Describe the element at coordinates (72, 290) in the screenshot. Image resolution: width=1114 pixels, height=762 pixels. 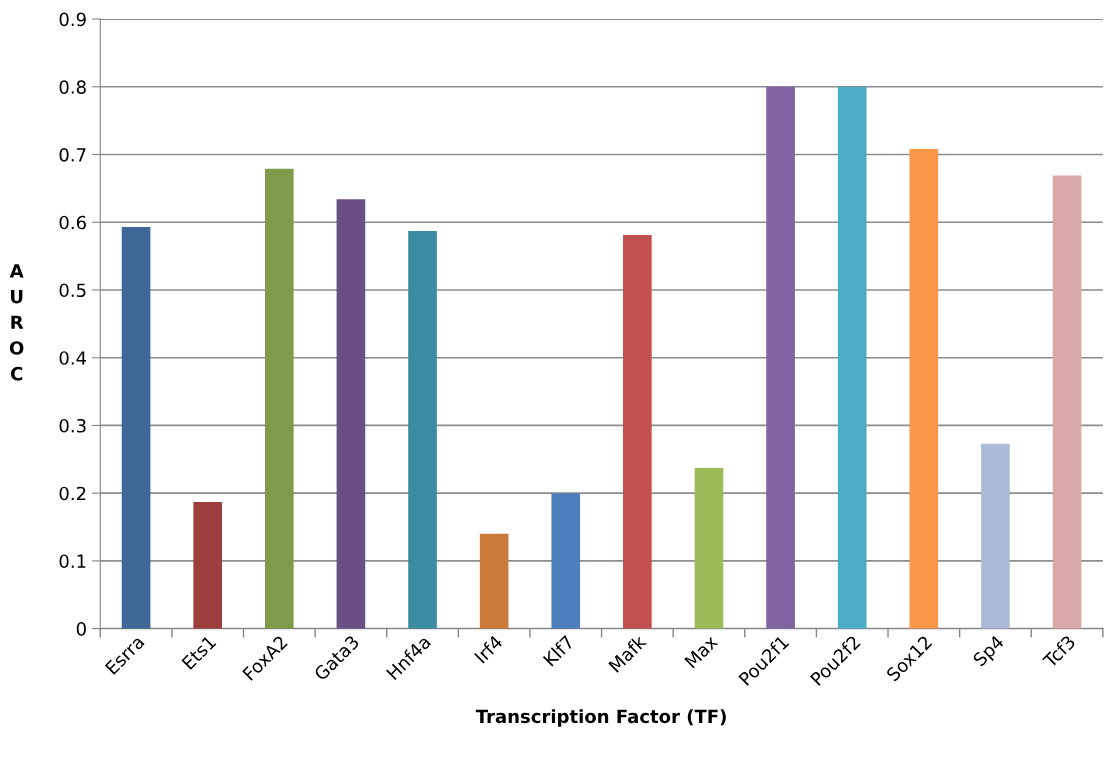
I see `y-tick-label: 0.5` at that location.